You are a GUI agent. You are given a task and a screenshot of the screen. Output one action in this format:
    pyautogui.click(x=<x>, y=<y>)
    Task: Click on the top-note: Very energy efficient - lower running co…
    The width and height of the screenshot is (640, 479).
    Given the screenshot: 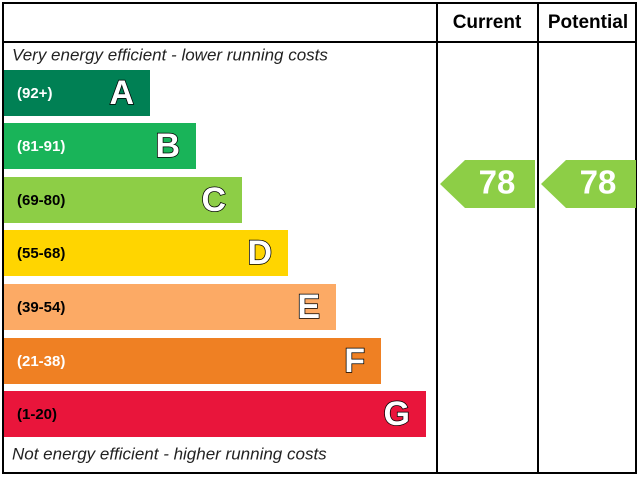 What is the action you would take?
    pyautogui.click(x=170, y=54)
    